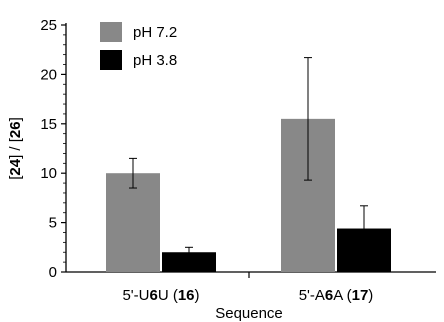 The width and height of the screenshot is (444, 322). I want to click on y-tick-label: 0, so click(53, 272).